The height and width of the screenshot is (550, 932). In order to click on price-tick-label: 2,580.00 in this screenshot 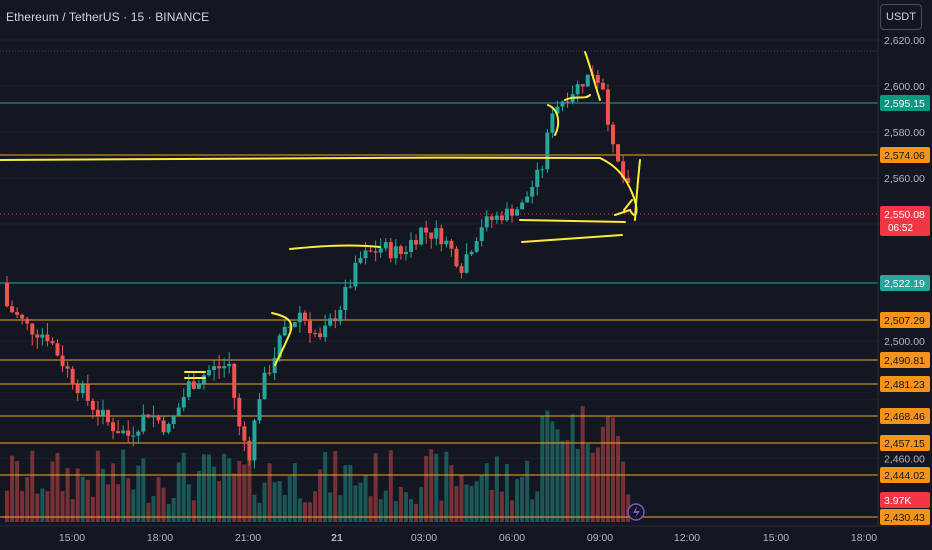, I will do `click(904, 133)`.